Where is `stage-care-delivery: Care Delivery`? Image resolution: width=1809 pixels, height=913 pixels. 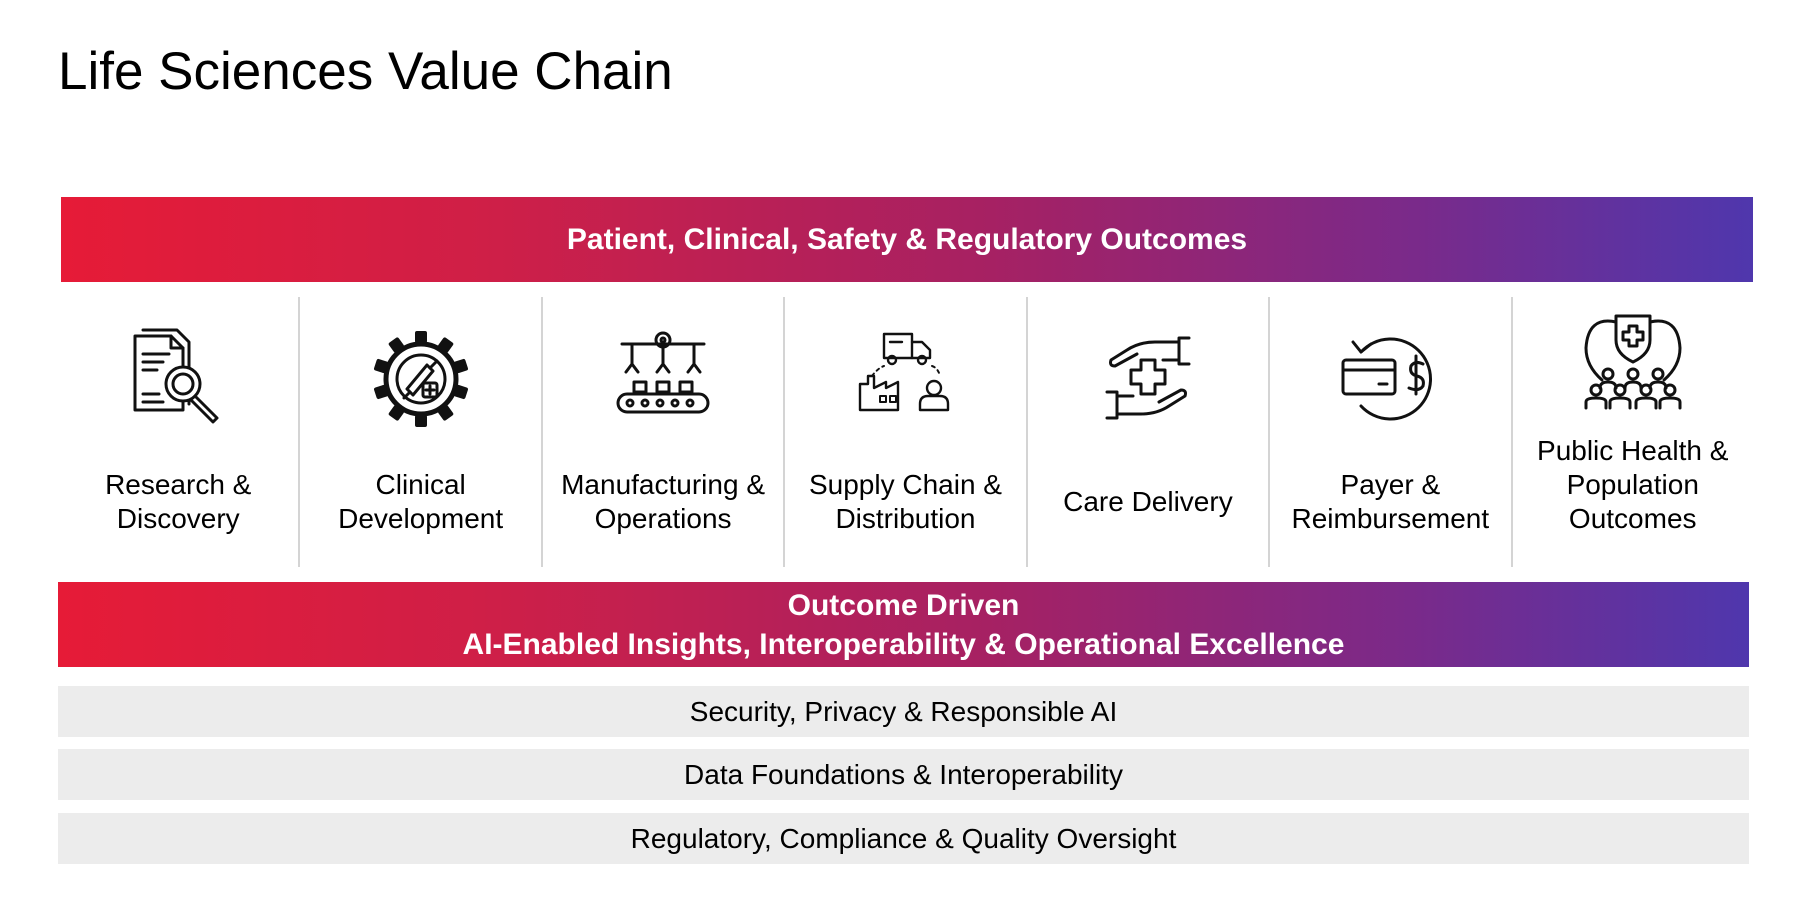
stage-care-delivery: Care Delivery is located at coordinates (1149, 432).